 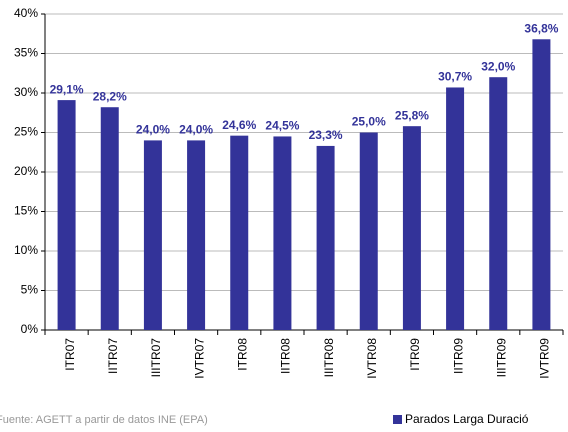 What do you see at coordinates (26, 13) in the screenshot?
I see `y-tick-label: 40%` at bounding box center [26, 13].